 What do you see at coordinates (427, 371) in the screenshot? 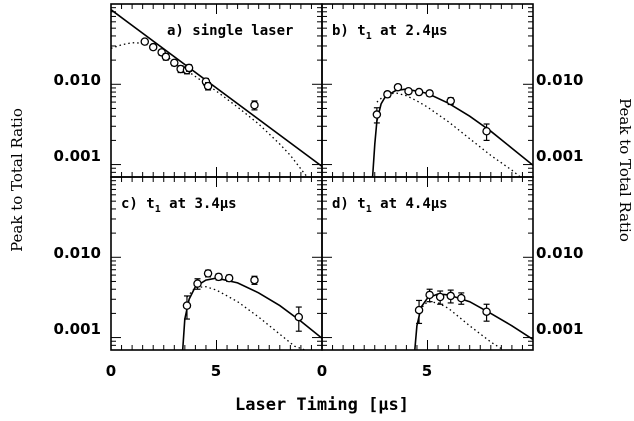
I see `x-tick-label-right-5: 5` at bounding box center [427, 371].